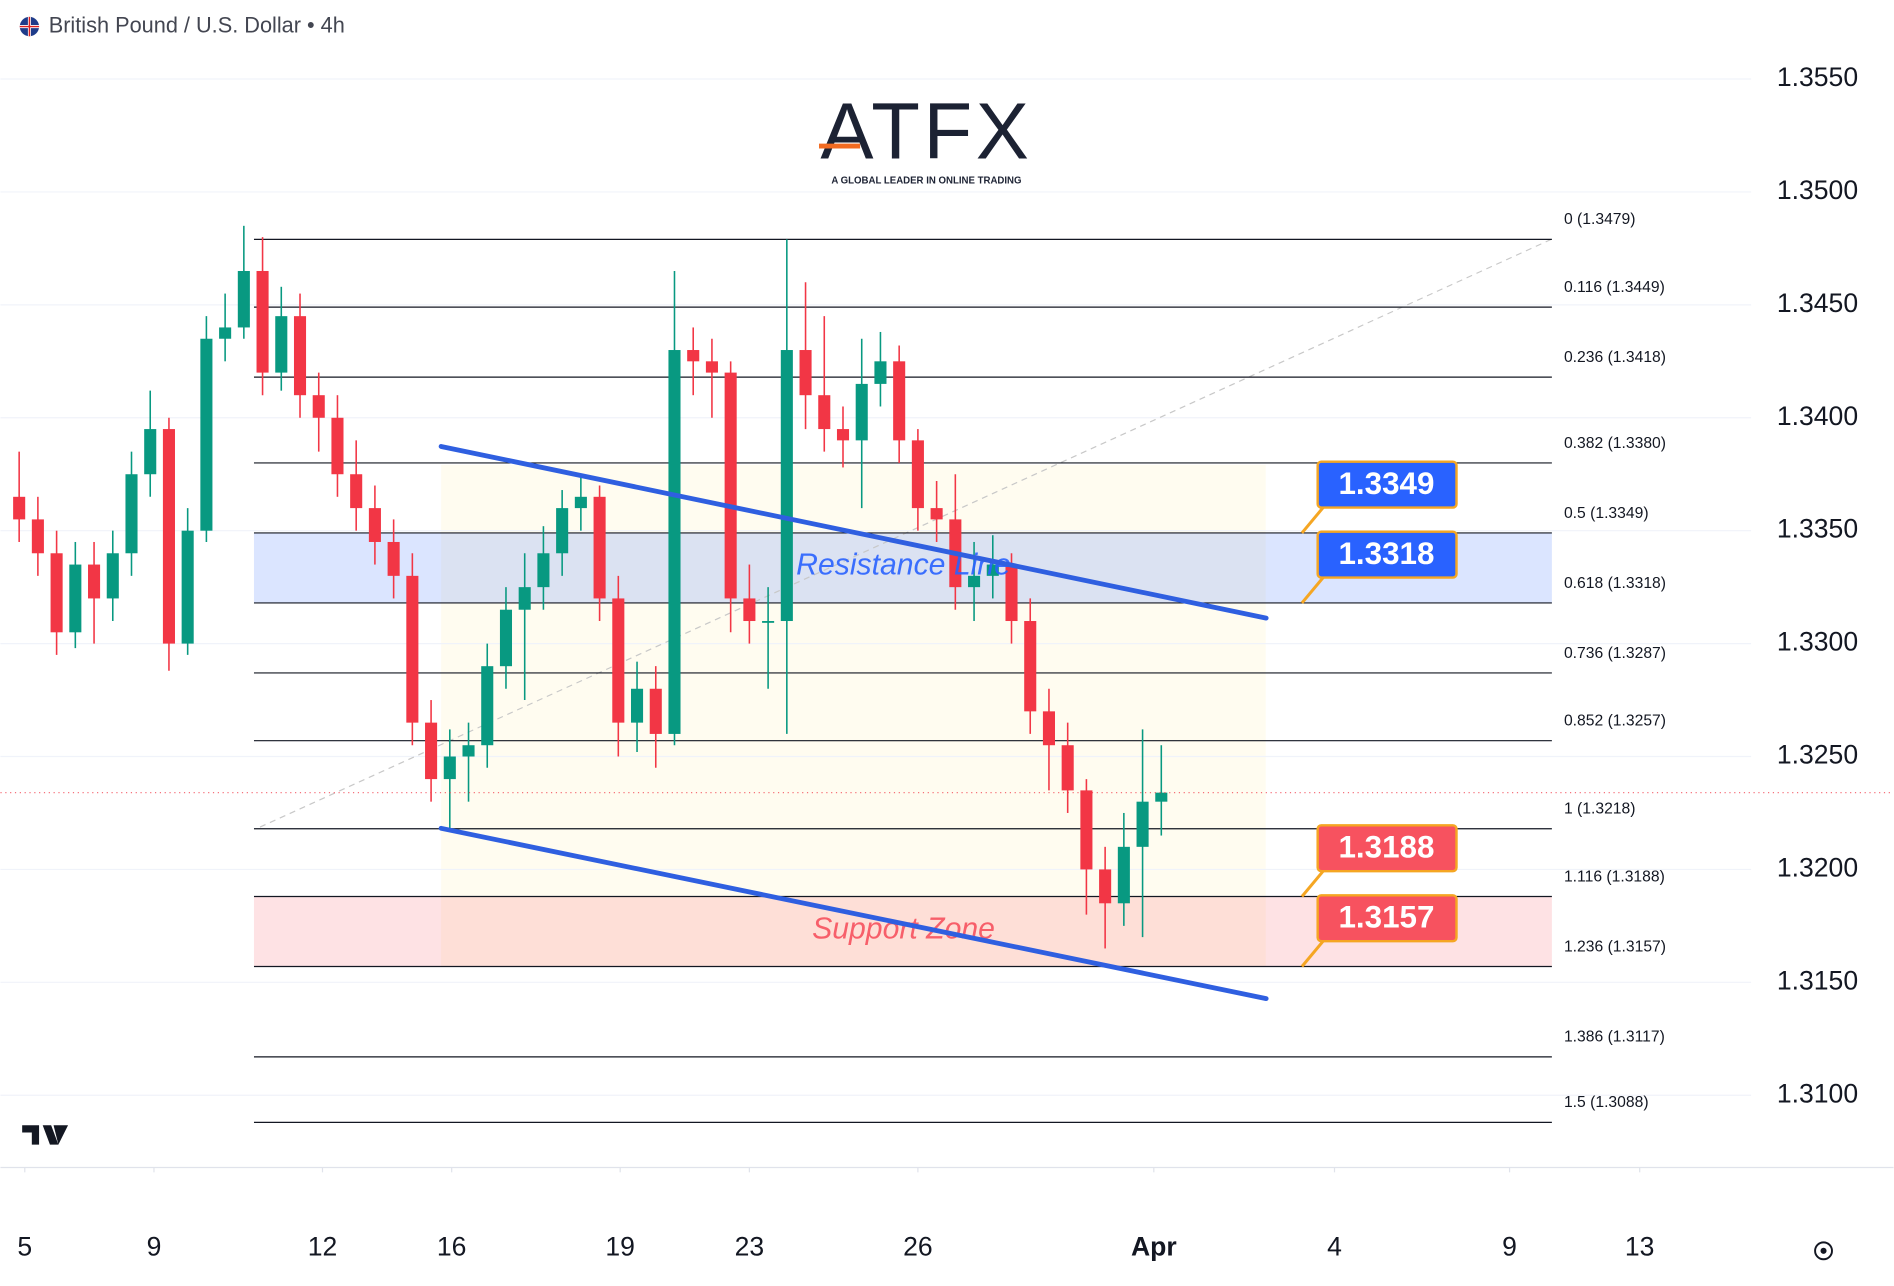 The height and width of the screenshot is (1286, 1894). Describe the element at coordinates (918, 1246) in the screenshot. I see `x-tick-label: 26` at that location.